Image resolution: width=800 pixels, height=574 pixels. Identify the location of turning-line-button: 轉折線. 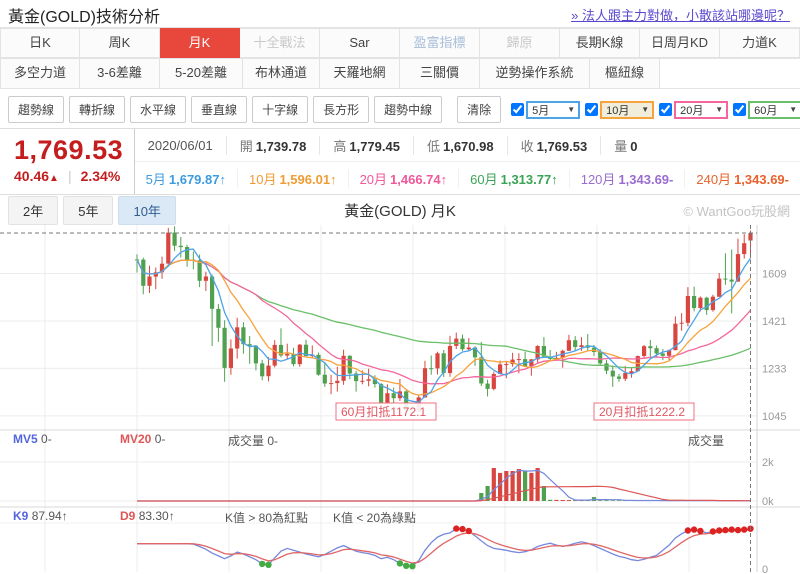
(97, 109).